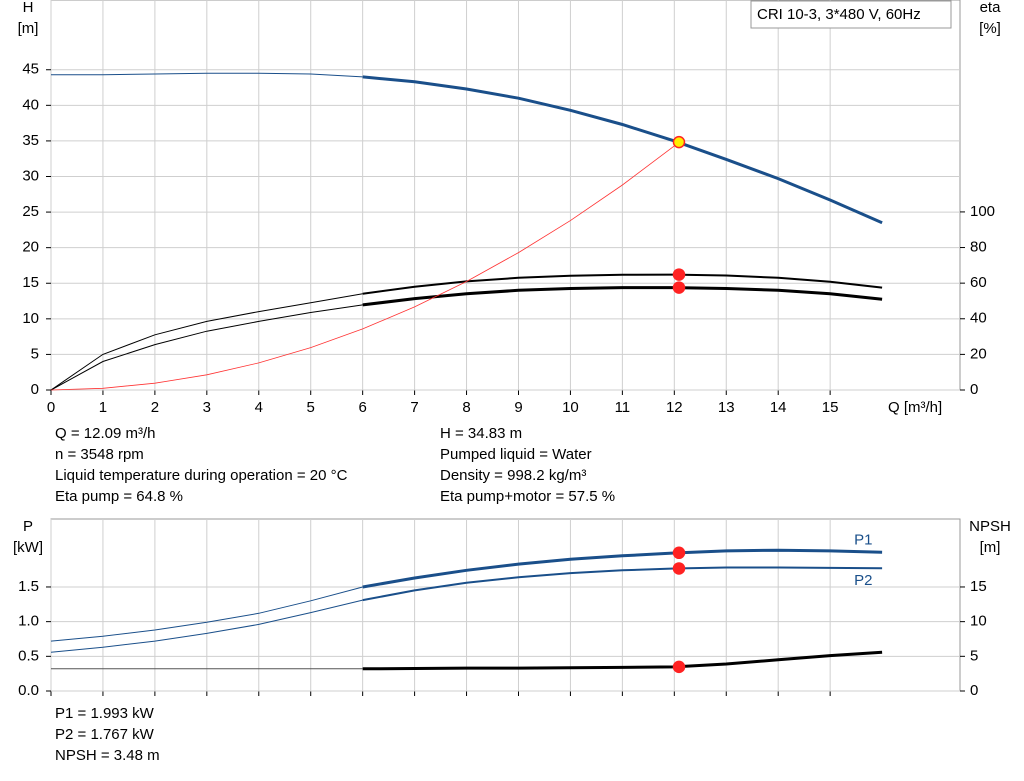  Describe the element at coordinates (30, 247) in the screenshot. I see `y-tick-label: 20` at that location.